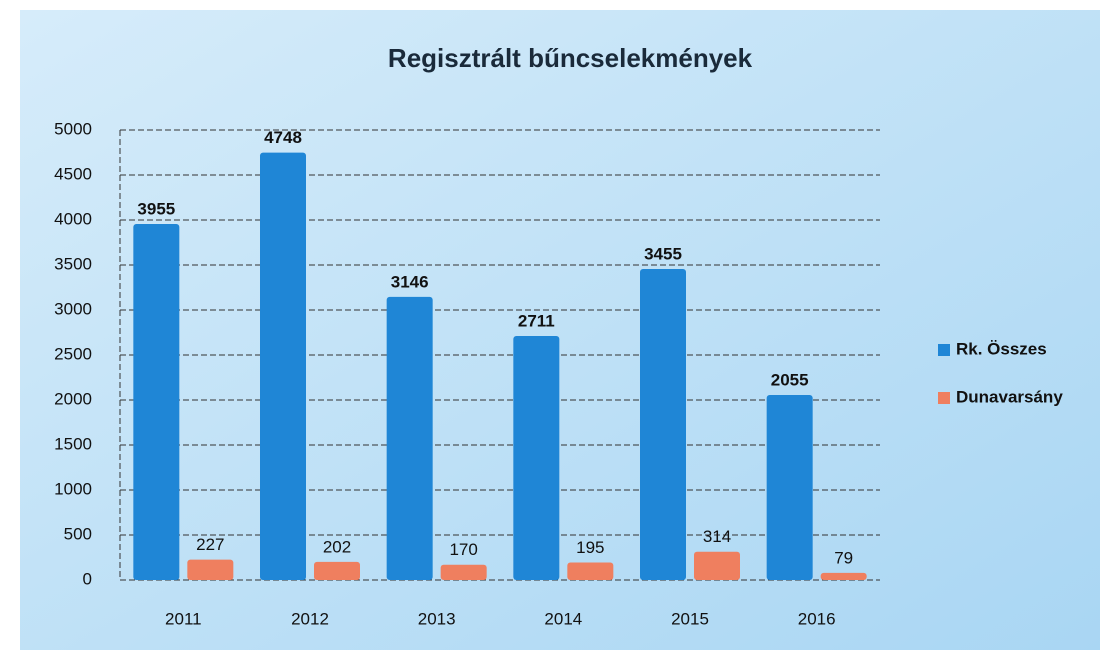 The image size is (1110, 660). I want to click on y-tick-label: 2500, so click(73, 353).